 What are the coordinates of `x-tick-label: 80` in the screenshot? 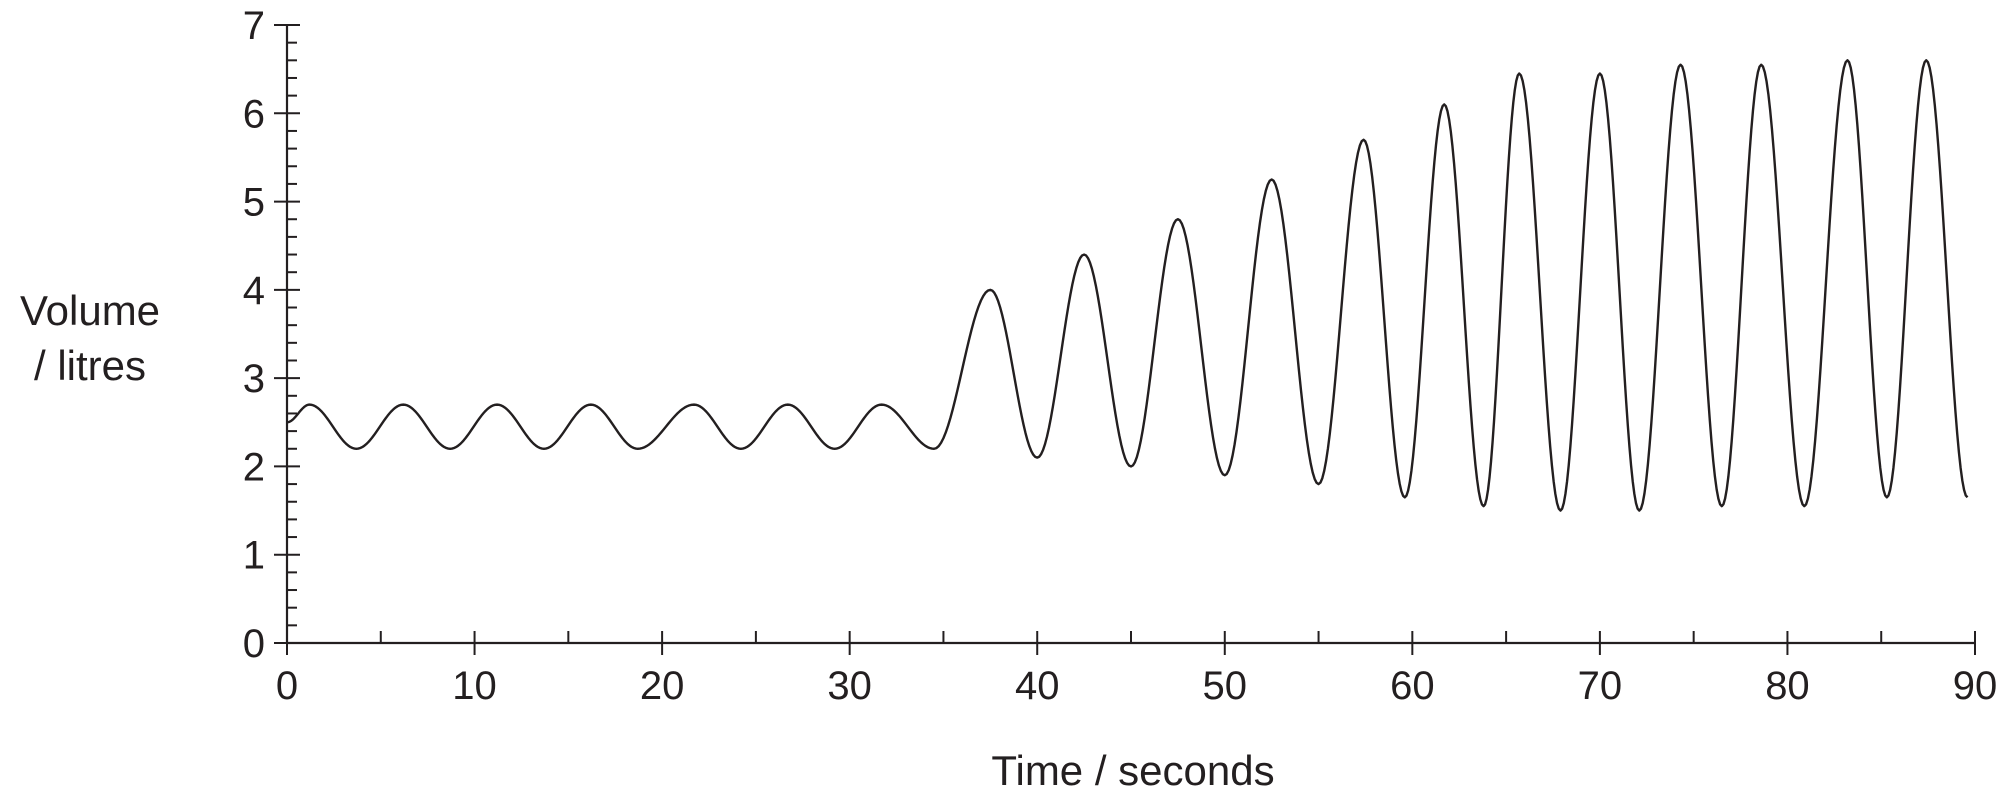 It's located at (1787, 686).